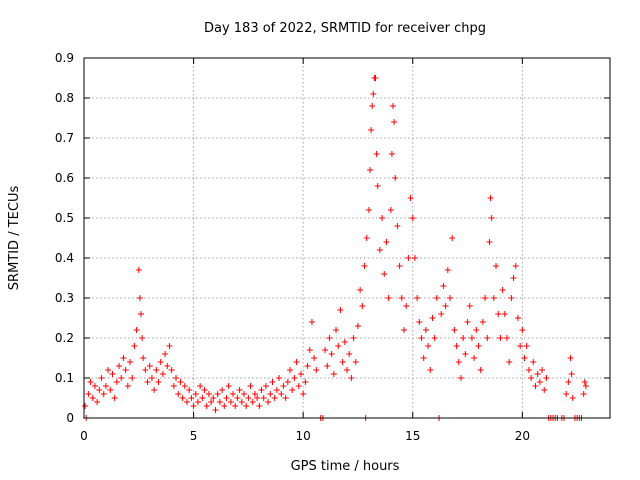  I want to click on y-tick-label: 0.1, so click(64, 378).